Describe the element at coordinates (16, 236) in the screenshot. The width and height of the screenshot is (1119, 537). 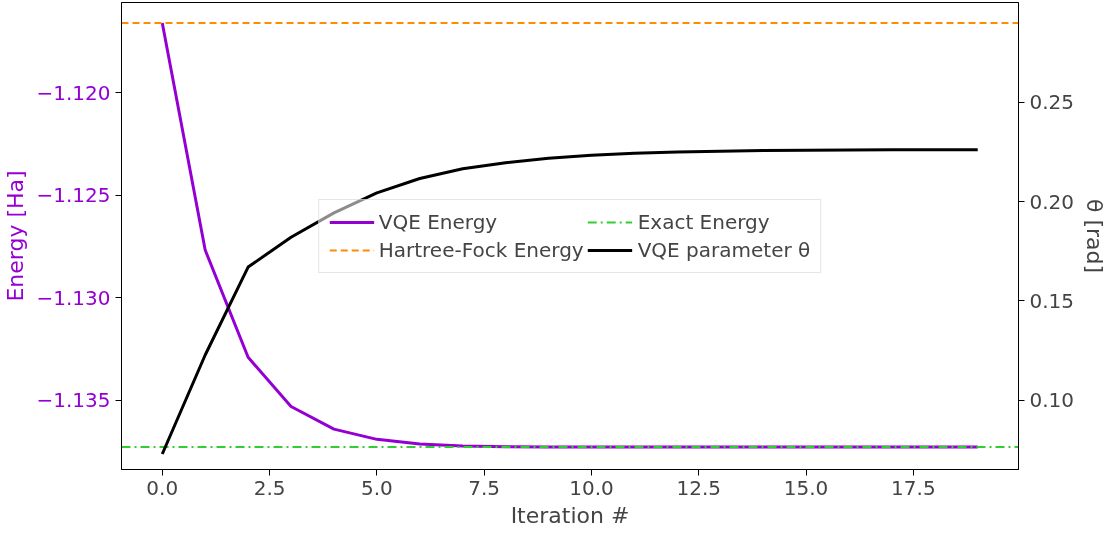
I see `y-axis-title: Energy [Ha]` at that location.